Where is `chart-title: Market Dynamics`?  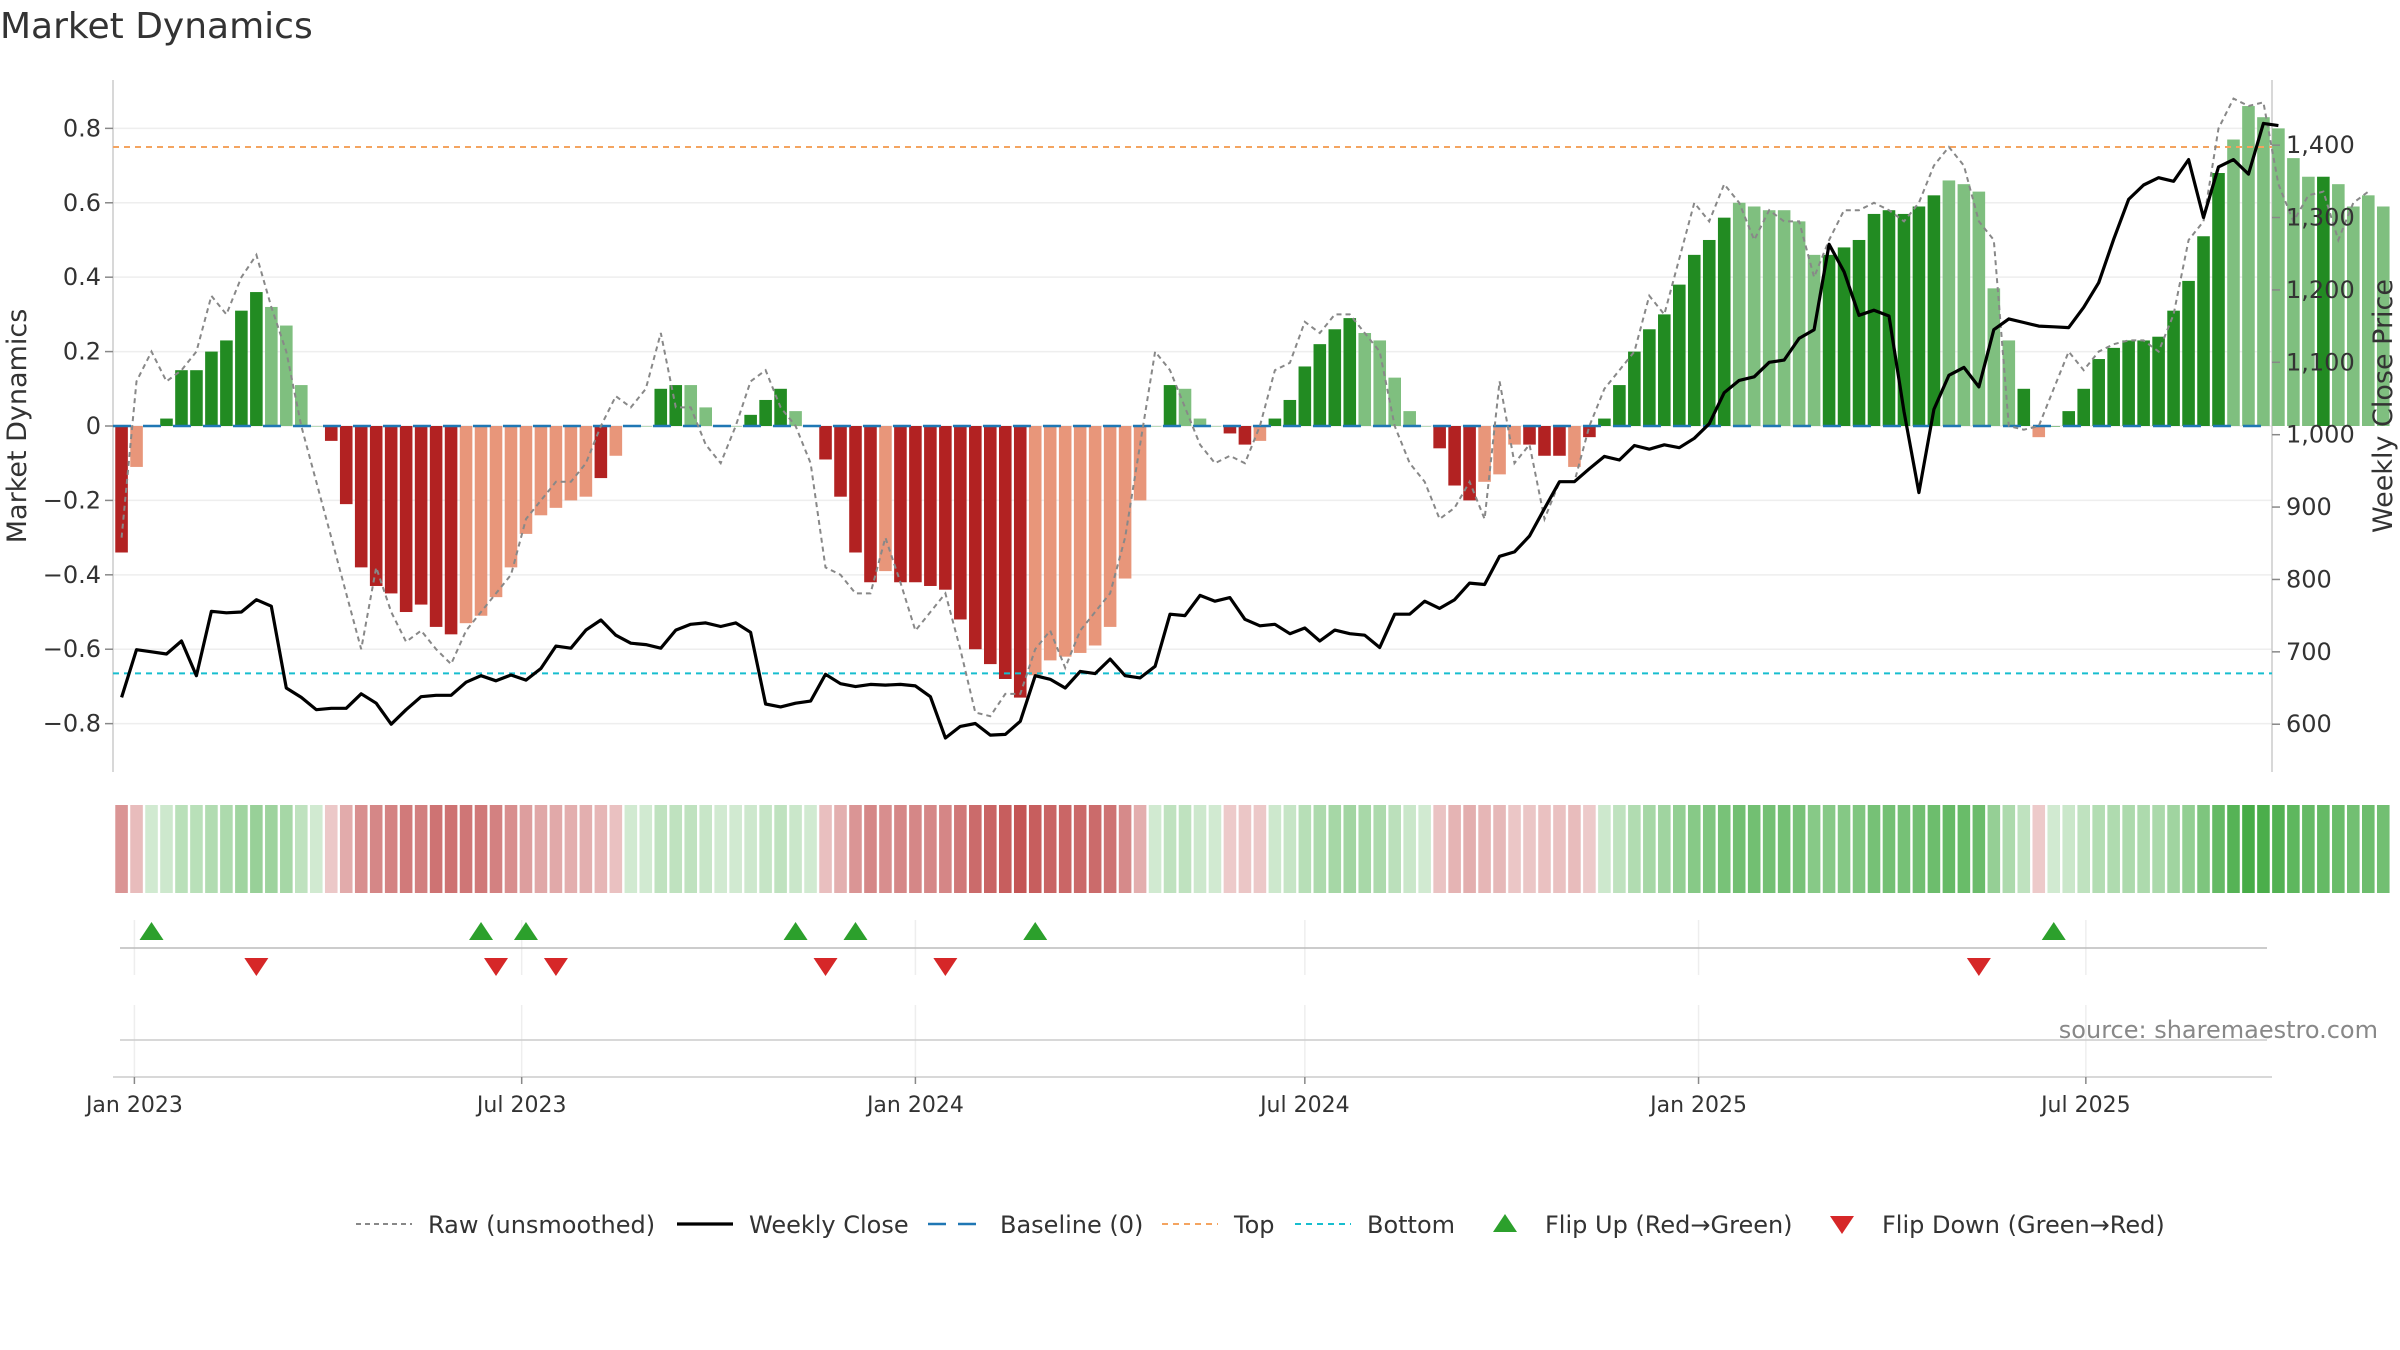 chart-title: Market Dynamics is located at coordinates (156, 26).